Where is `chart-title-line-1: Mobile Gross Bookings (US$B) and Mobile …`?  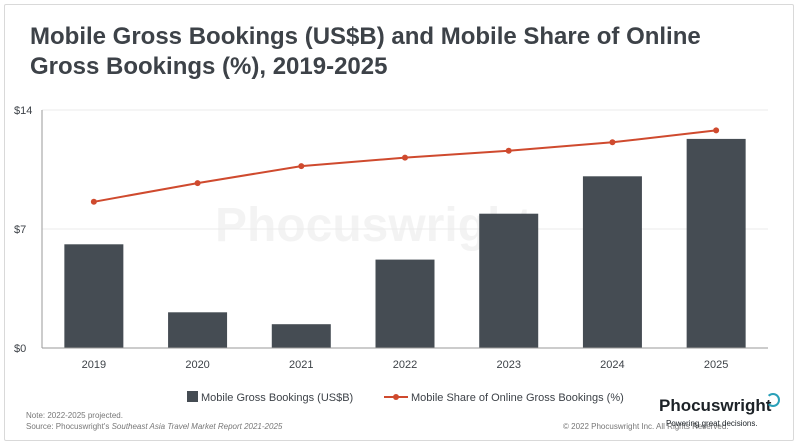
chart-title-line-1: Mobile Gross Bookings (US$B) and Mobile … is located at coordinates (365, 36).